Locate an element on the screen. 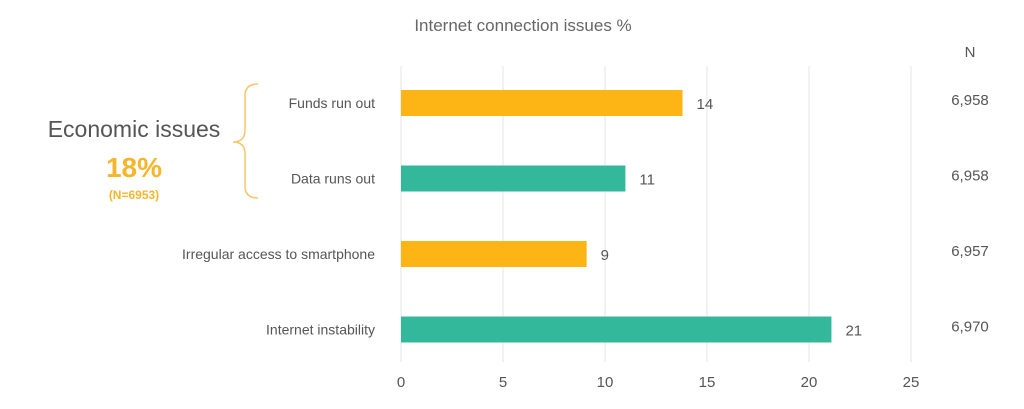 The width and height of the screenshot is (1024, 409). n-value: 6,970 is located at coordinates (970, 327).